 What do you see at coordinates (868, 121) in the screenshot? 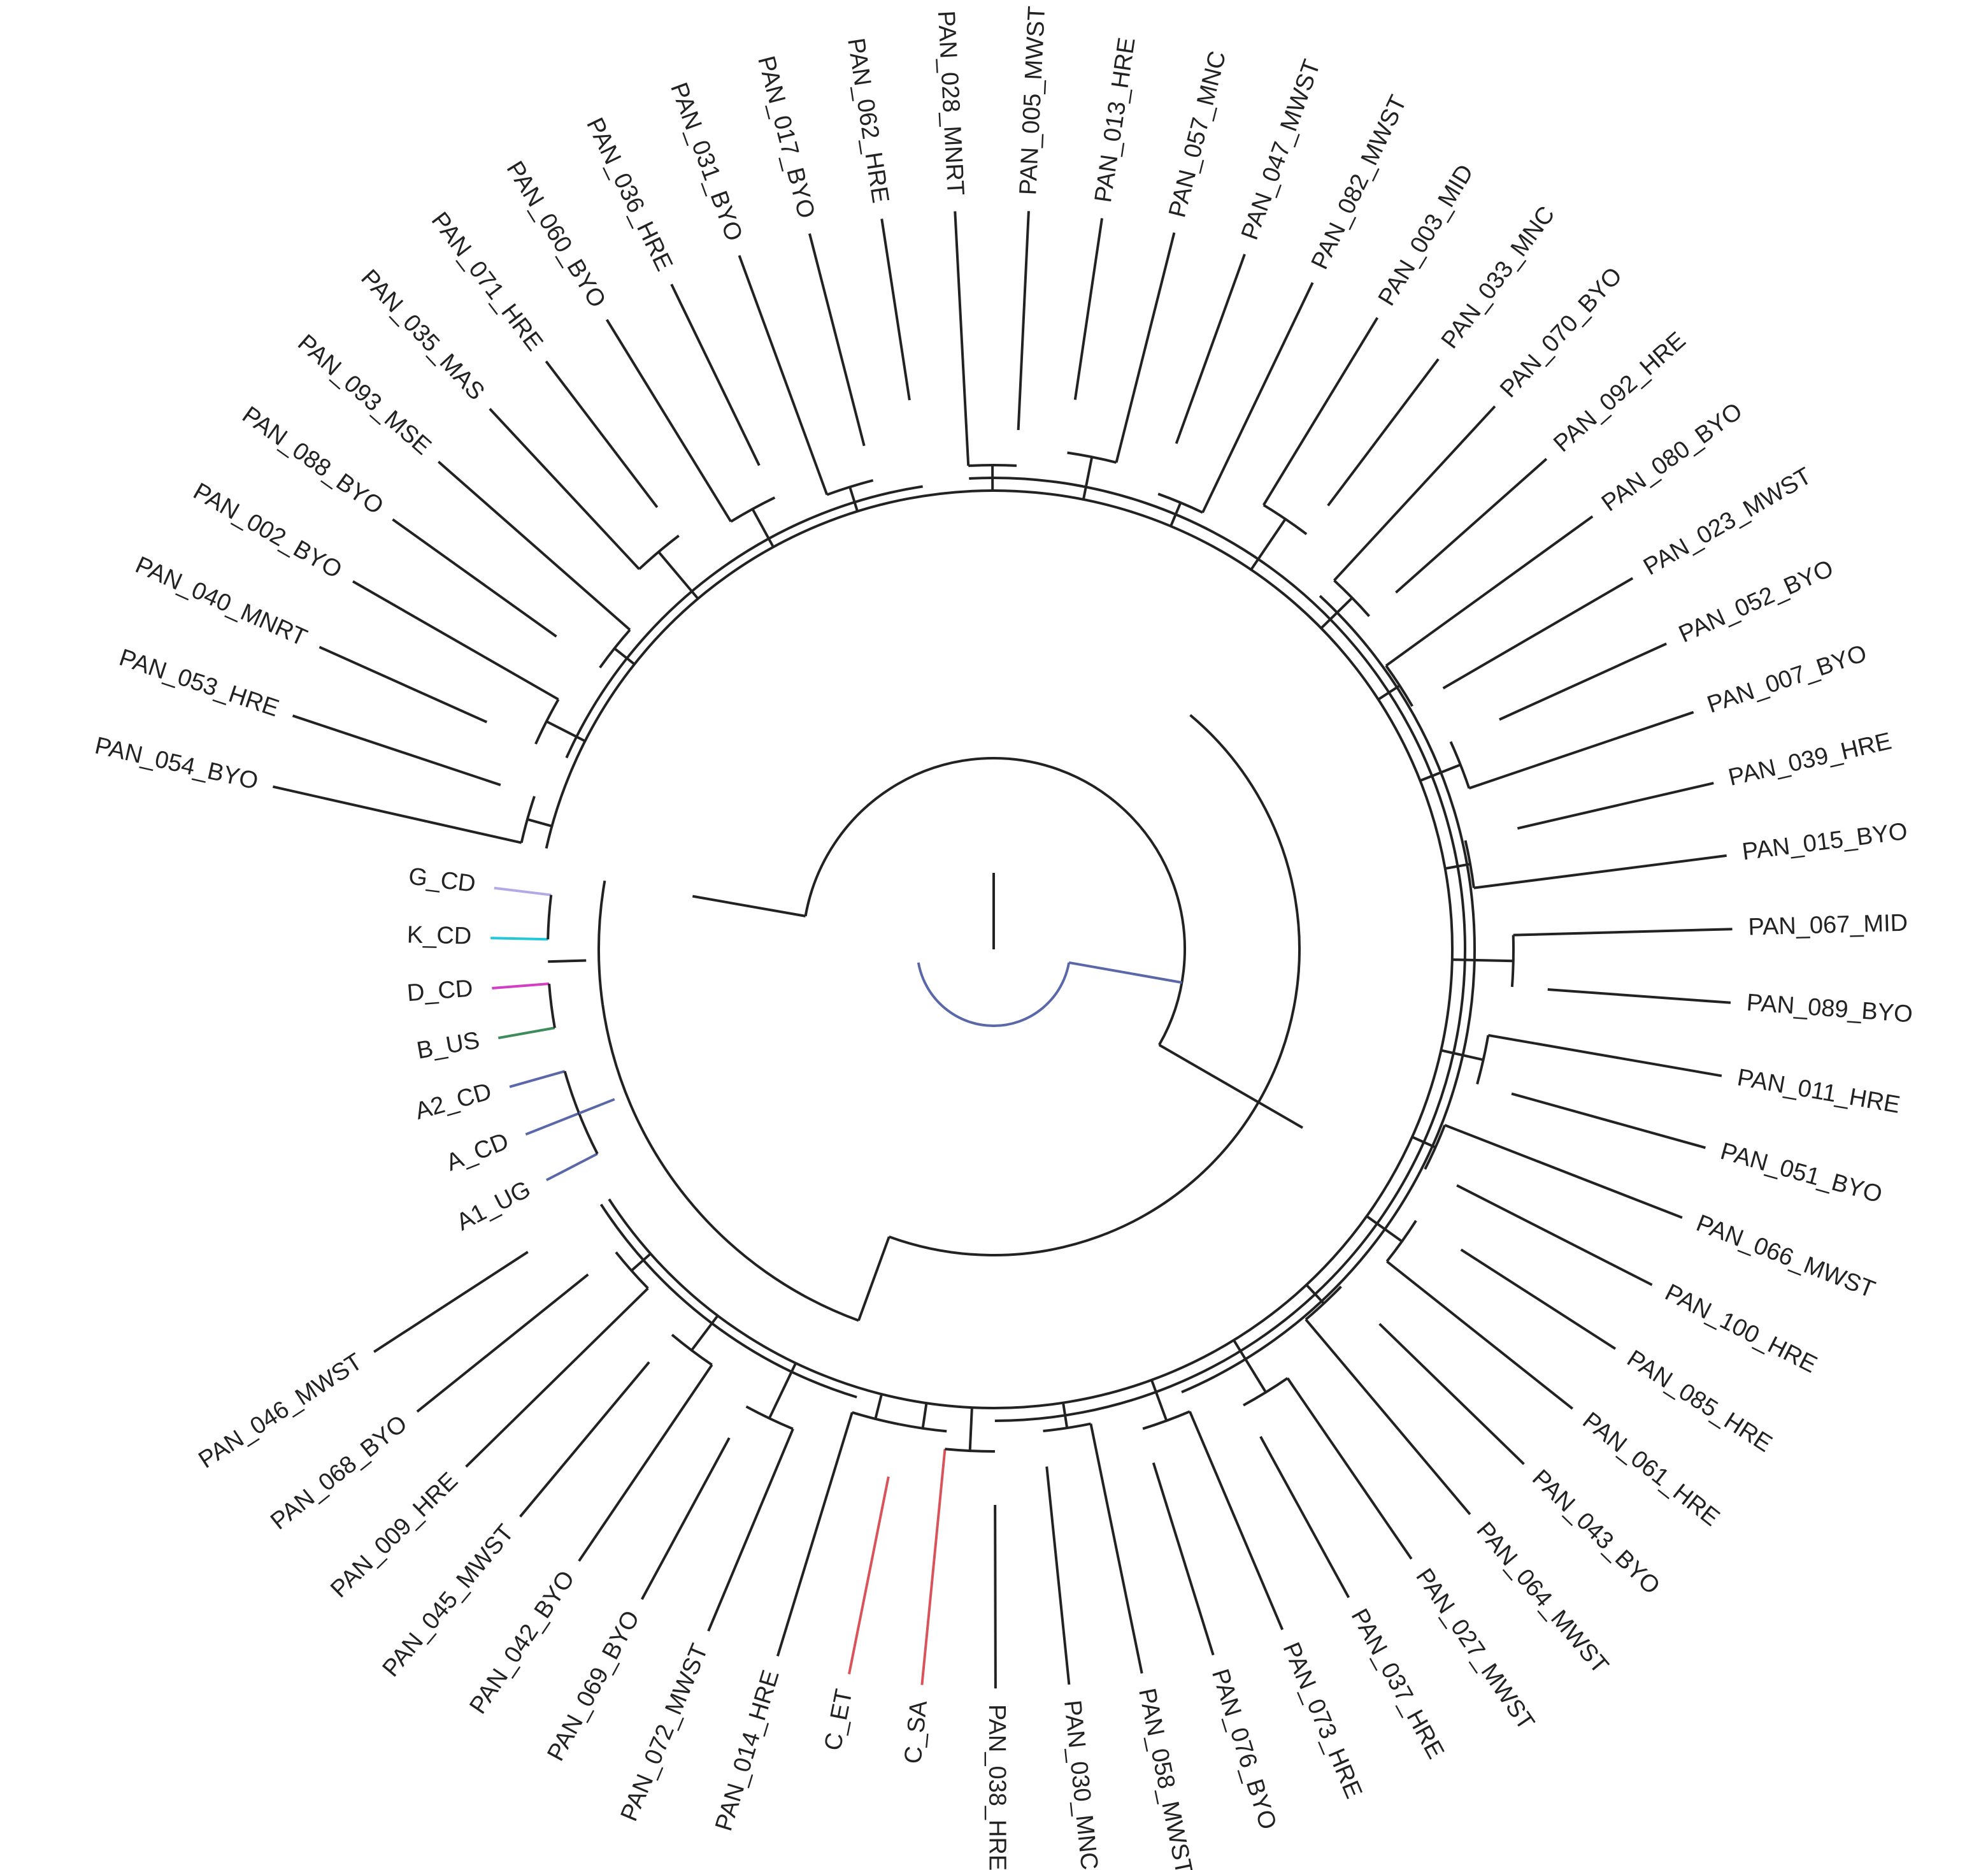
I see `leaf-label: PAN_062_HRE` at bounding box center [868, 121].